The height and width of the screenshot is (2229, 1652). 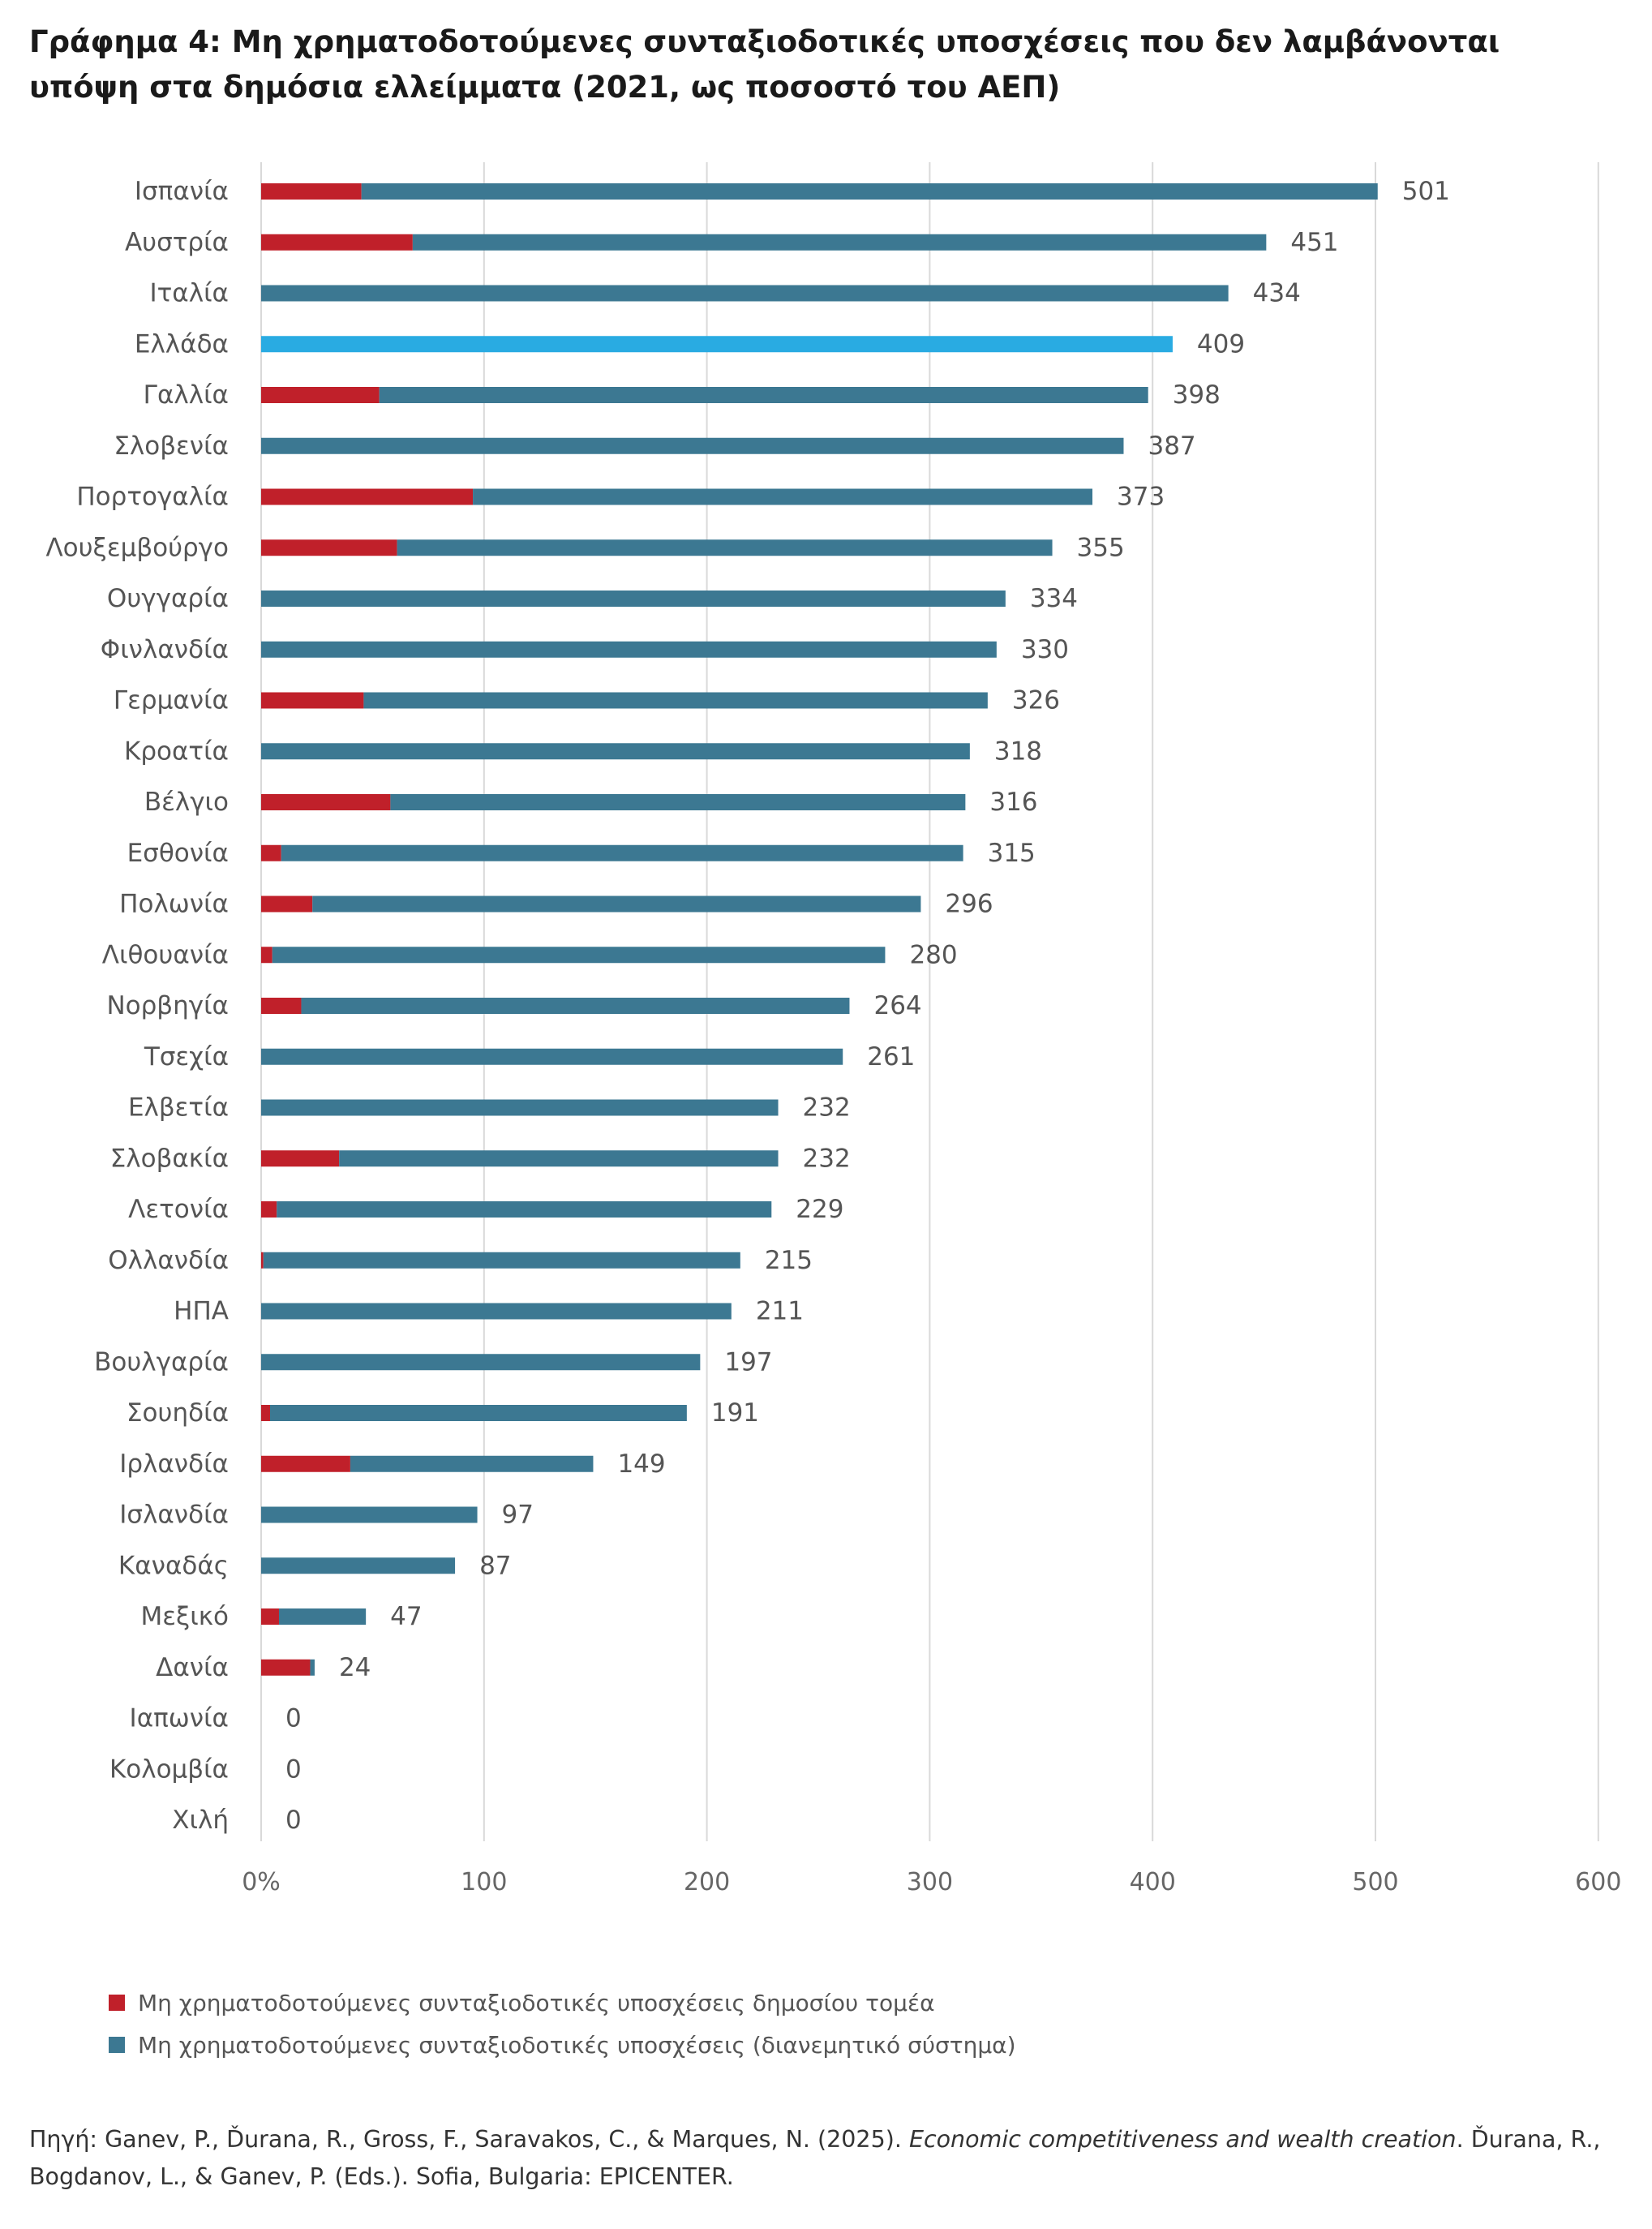 I want to click on value-label: 97, so click(x=518, y=1516).